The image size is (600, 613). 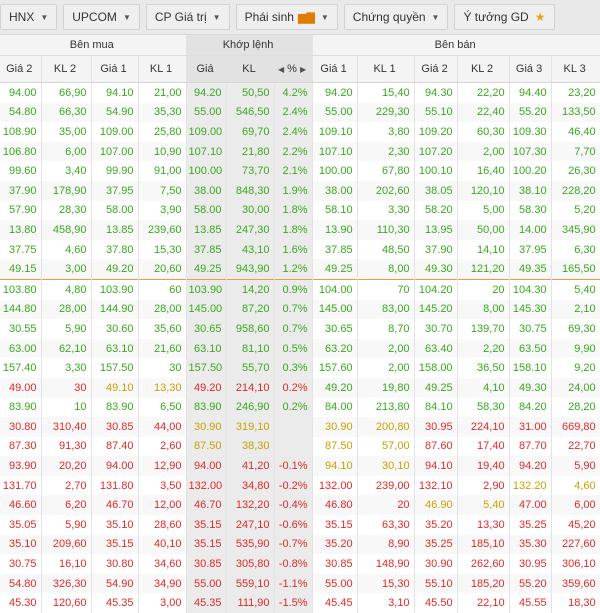 What do you see at coordinates (575, 603) in the screenshot?
I see `sell-vol-3-cell: 18,30` at bounding box center [575, 603].